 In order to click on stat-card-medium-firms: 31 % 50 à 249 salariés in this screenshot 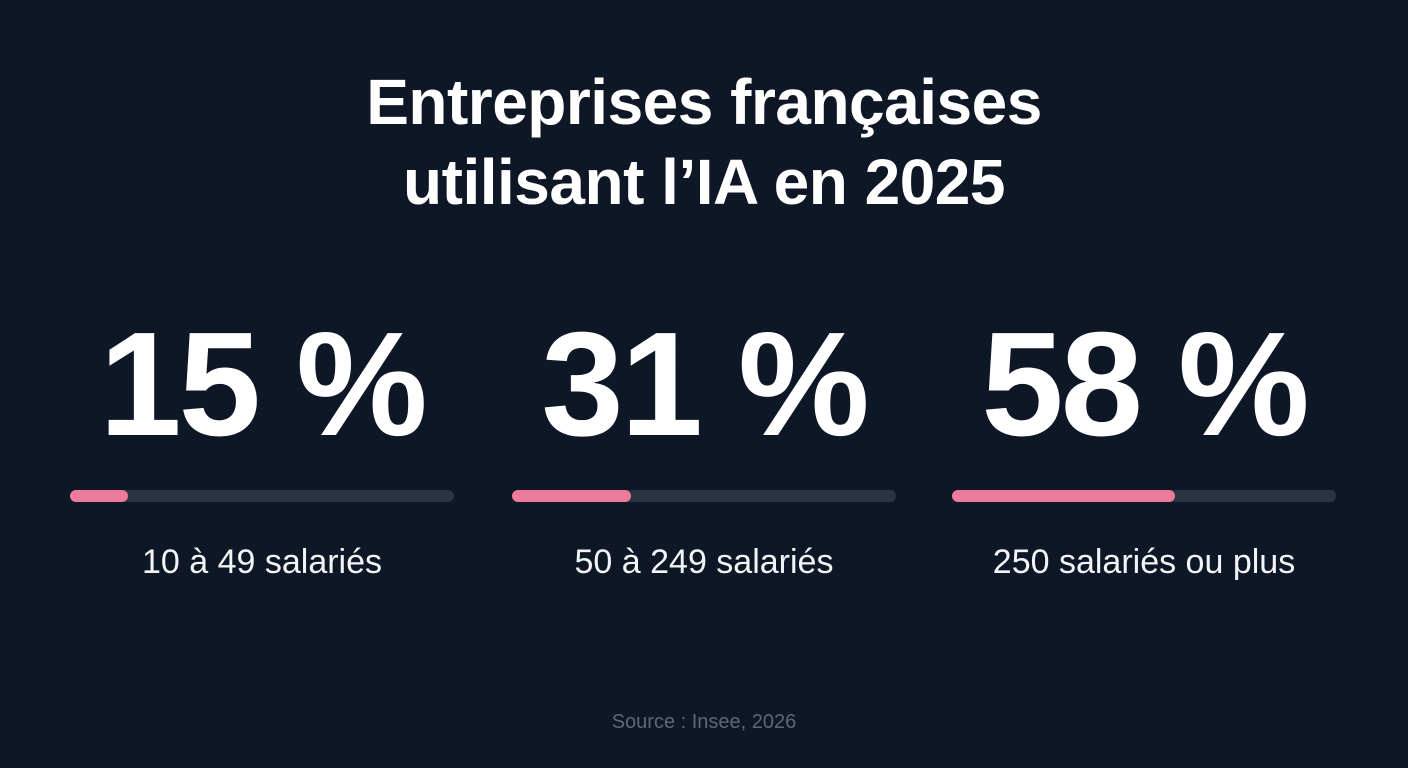, I will do `click(704, 450)`.